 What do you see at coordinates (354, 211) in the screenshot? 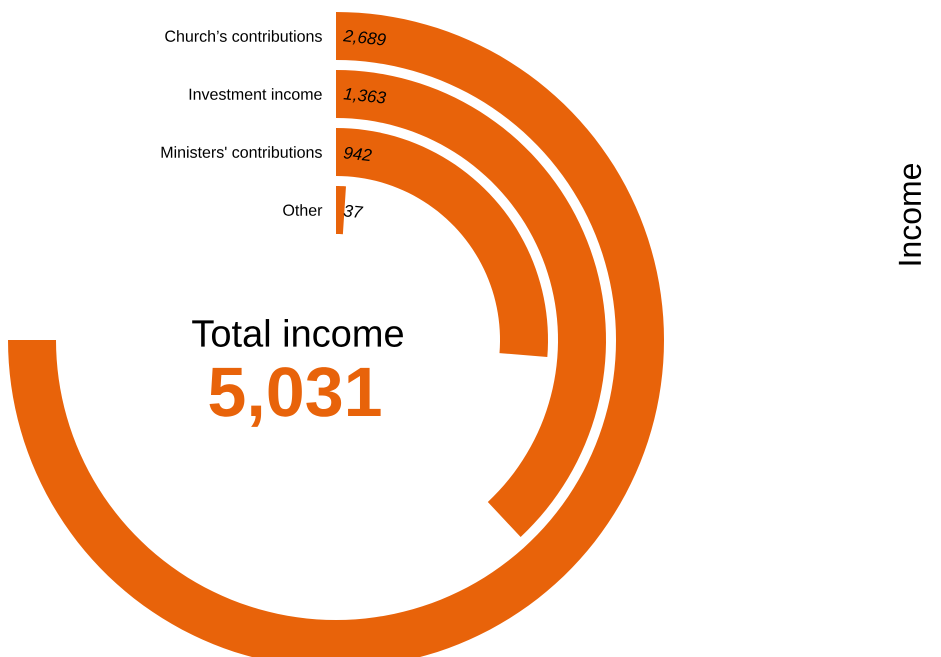
I see `data-label: 37` at bounding box center [354, 211].